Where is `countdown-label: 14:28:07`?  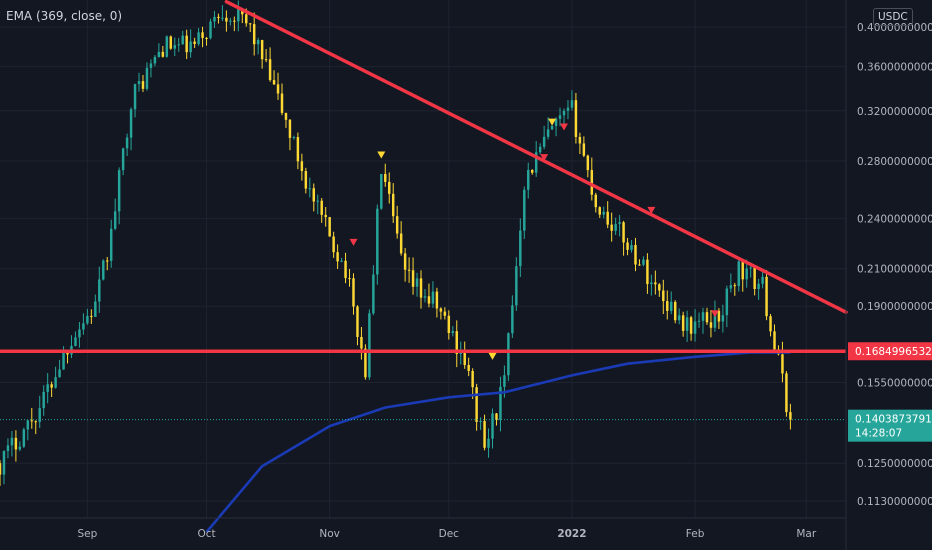
countdown-label: 14:28:07 is located at coordinates (878, 434).